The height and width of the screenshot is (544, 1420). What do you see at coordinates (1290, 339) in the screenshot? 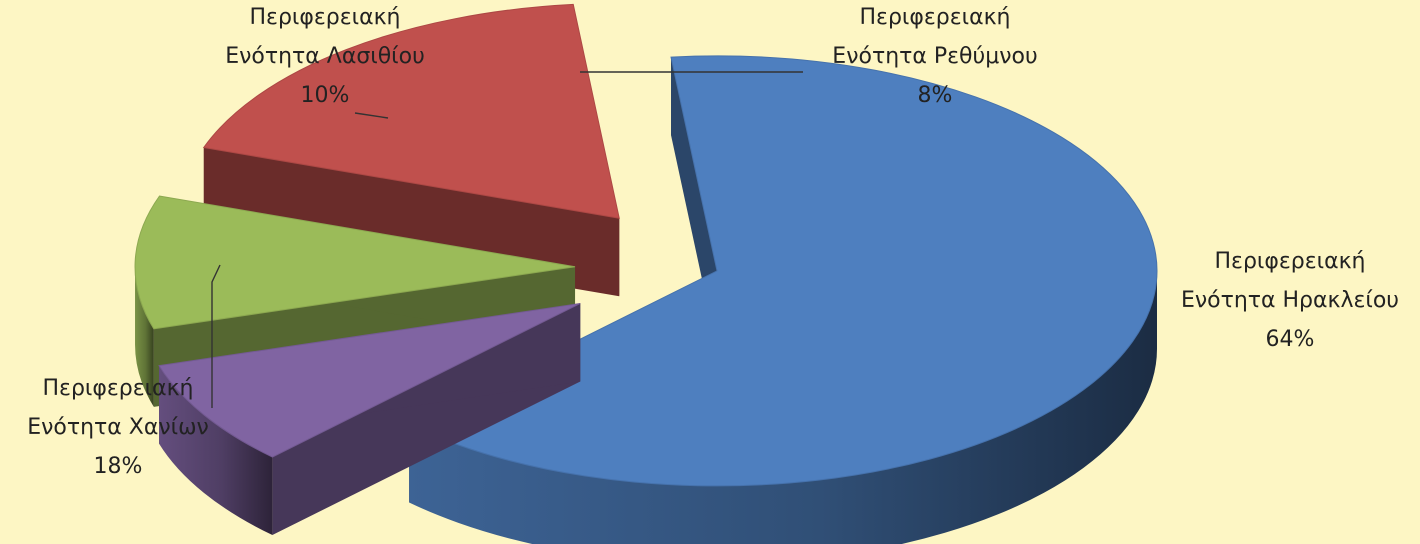
I see `slice-percent-label: 64%` at bounding box center [1290, 339].